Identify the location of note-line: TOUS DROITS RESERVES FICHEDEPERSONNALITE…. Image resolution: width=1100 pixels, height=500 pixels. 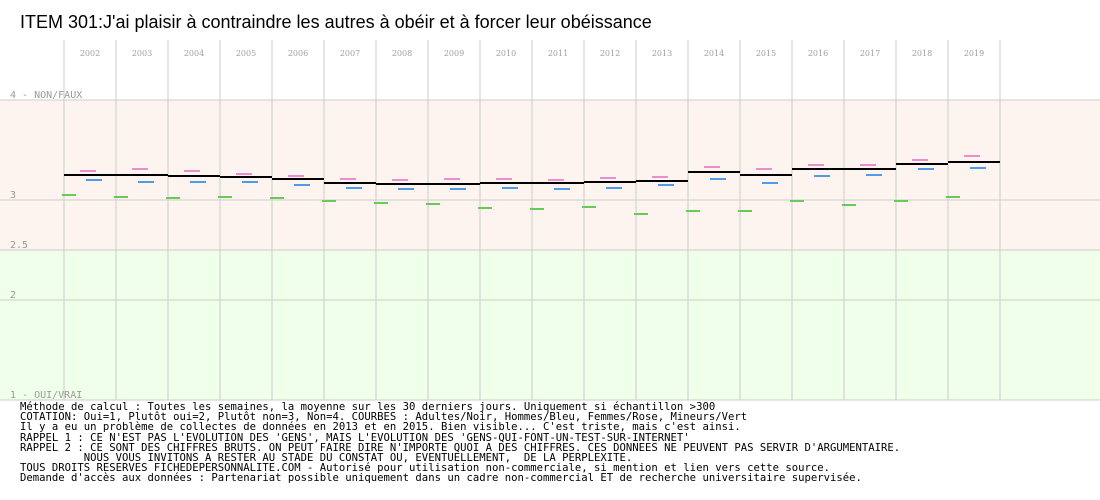
(425, 468).